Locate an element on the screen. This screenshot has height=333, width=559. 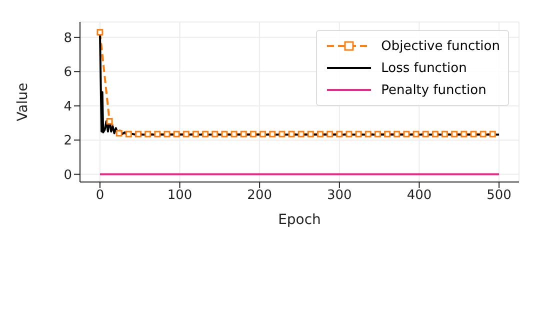
x-tick-label: 500 is located at coordinates (499, 196).